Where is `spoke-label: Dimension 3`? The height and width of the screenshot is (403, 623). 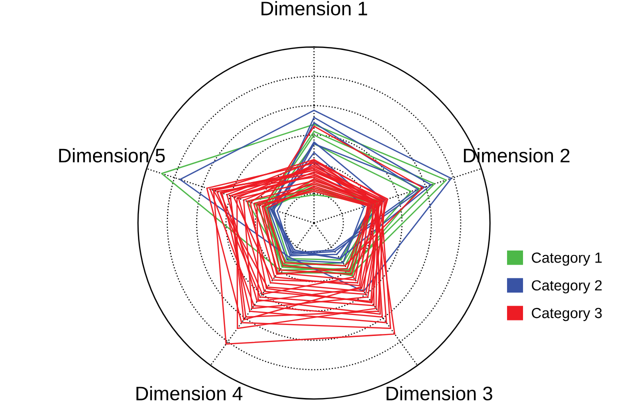 spoke-label: Dimension 3 is located at coordinates (439, 393).